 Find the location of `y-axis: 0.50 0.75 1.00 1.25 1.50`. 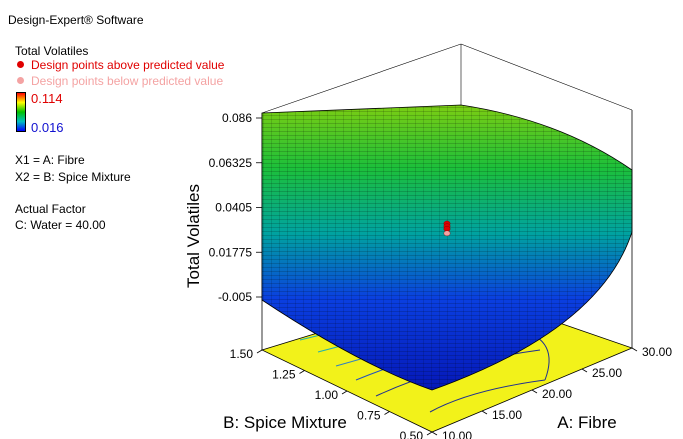

y-axis: 0.50 0.75 1.00 1.25 1.50 is located at coordinates (331, 393).